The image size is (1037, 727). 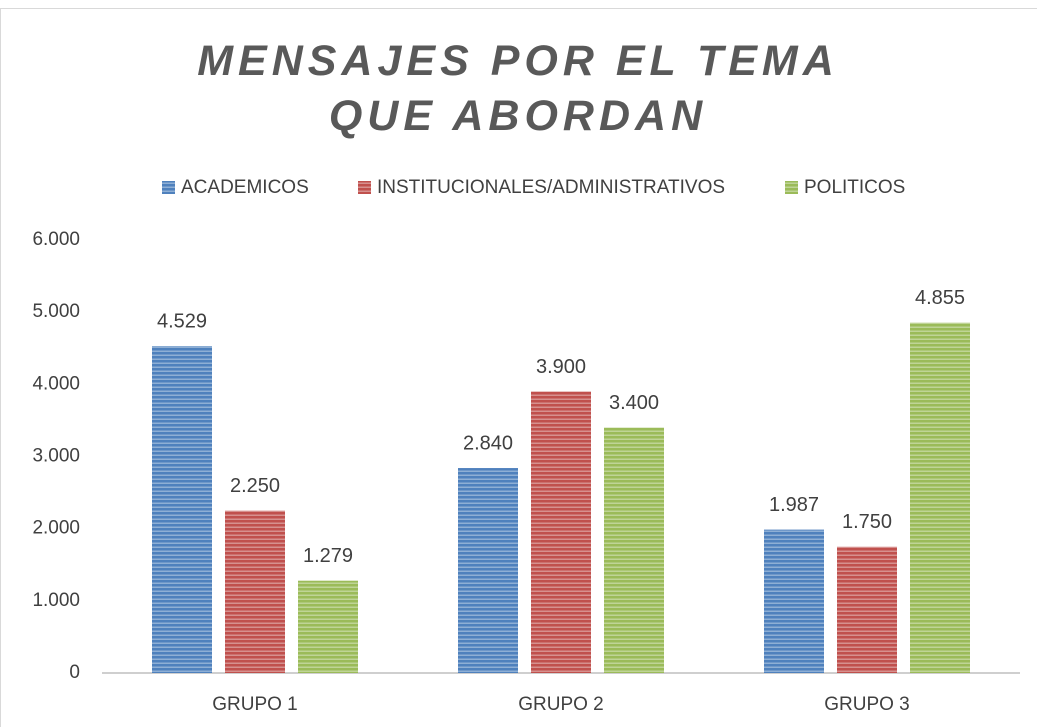 I want to click on y-tick-label: 4.000, so click(x=56, y=383).